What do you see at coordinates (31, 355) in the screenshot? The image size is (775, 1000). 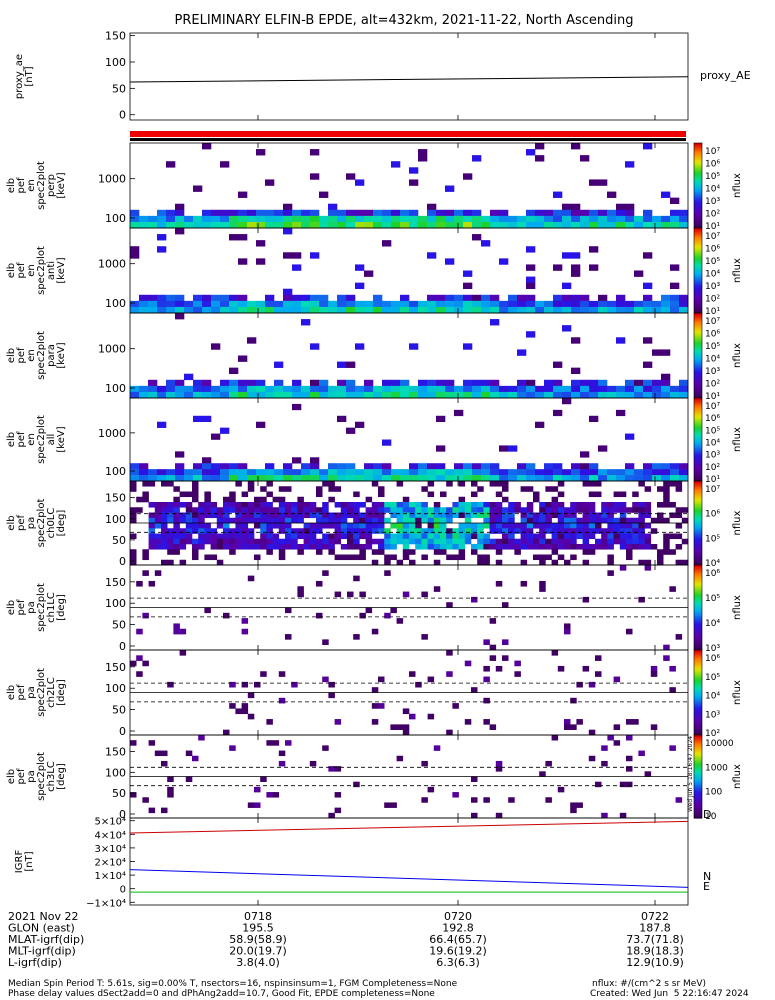 I see `spectrogram-energy-3-ylabel-line: en` at bounding box center [31, 355].